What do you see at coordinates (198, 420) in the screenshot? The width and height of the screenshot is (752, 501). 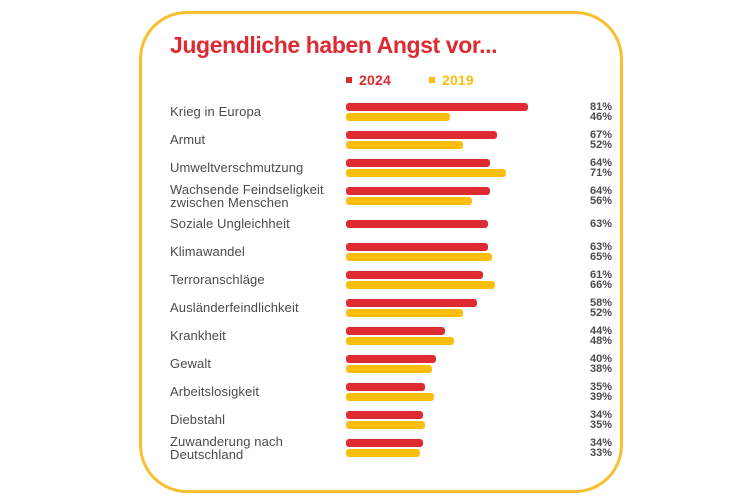 I see `category-label: Diebstahl` at bounding box center [198, 420].